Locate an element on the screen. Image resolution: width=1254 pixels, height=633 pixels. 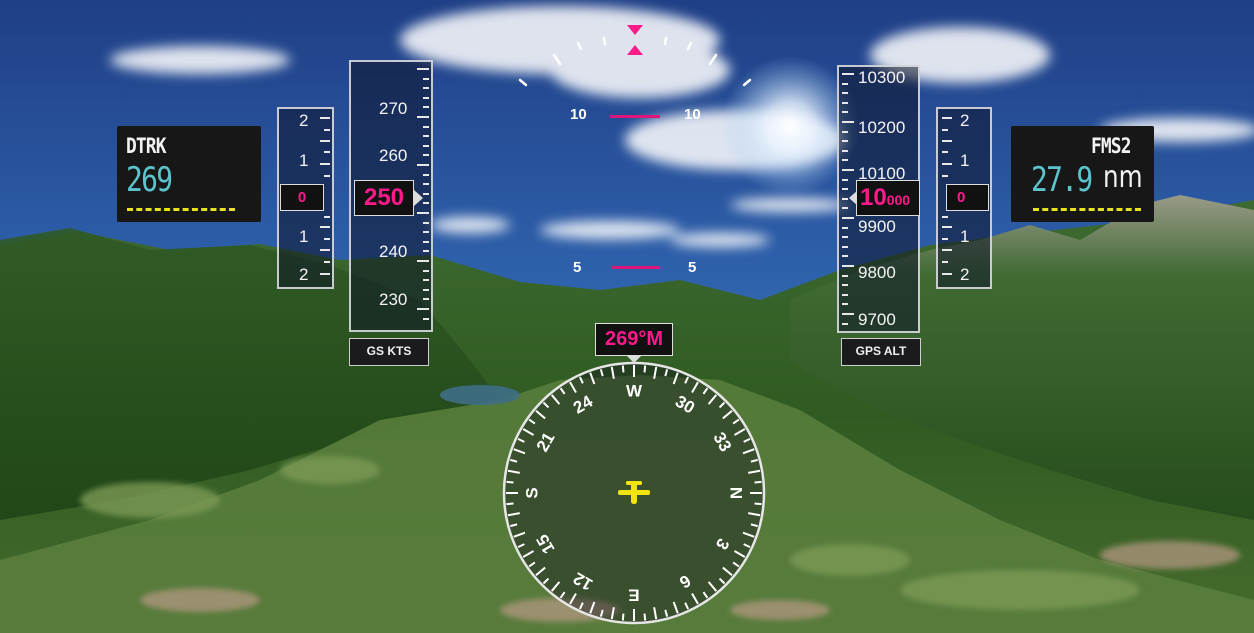
alt-mark-9900: 9900 is located at coordinates (877, 226).